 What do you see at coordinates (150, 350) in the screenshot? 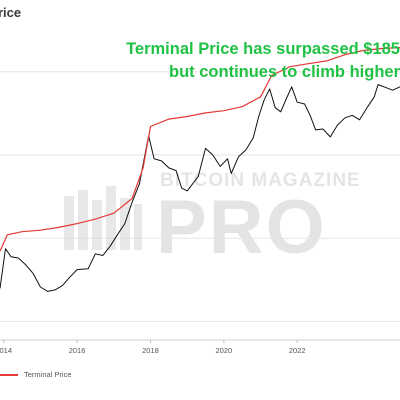
I see `x-tick-label: 2018` at bounding box center [150, 350].